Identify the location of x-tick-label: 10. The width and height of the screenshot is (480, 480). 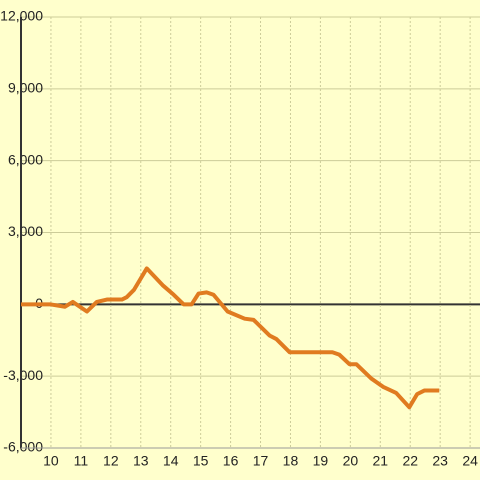
(51, 461).